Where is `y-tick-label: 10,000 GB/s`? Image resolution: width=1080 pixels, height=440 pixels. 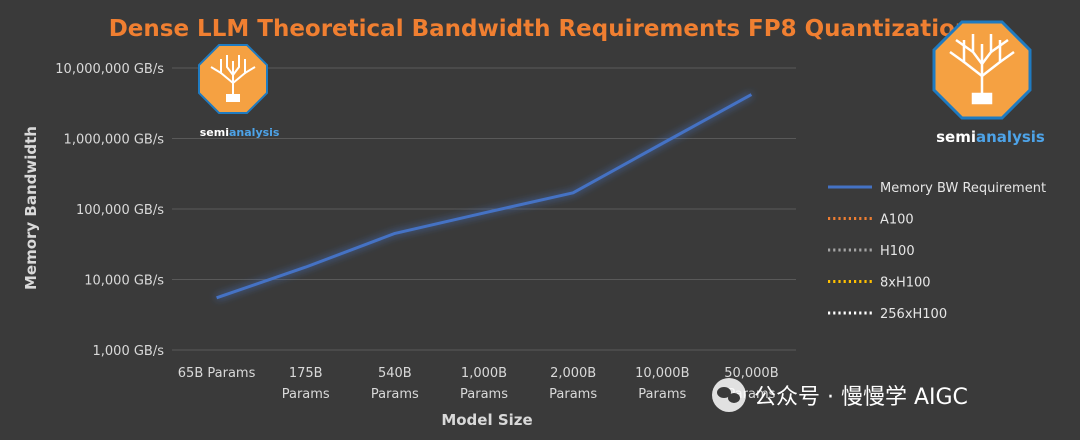
y-tick-label: 10,000 GB/s is located at coordinates (124, 281).